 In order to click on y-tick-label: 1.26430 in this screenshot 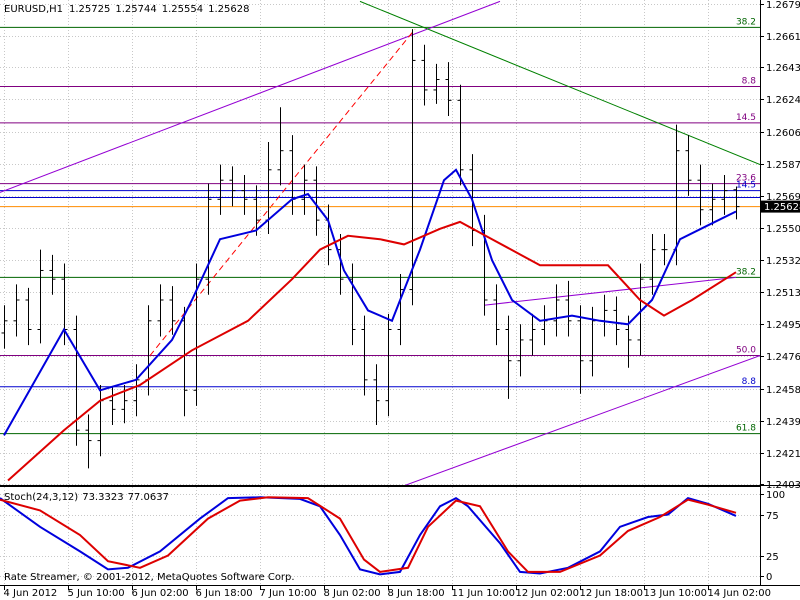, I will do `click(783, 68)`.